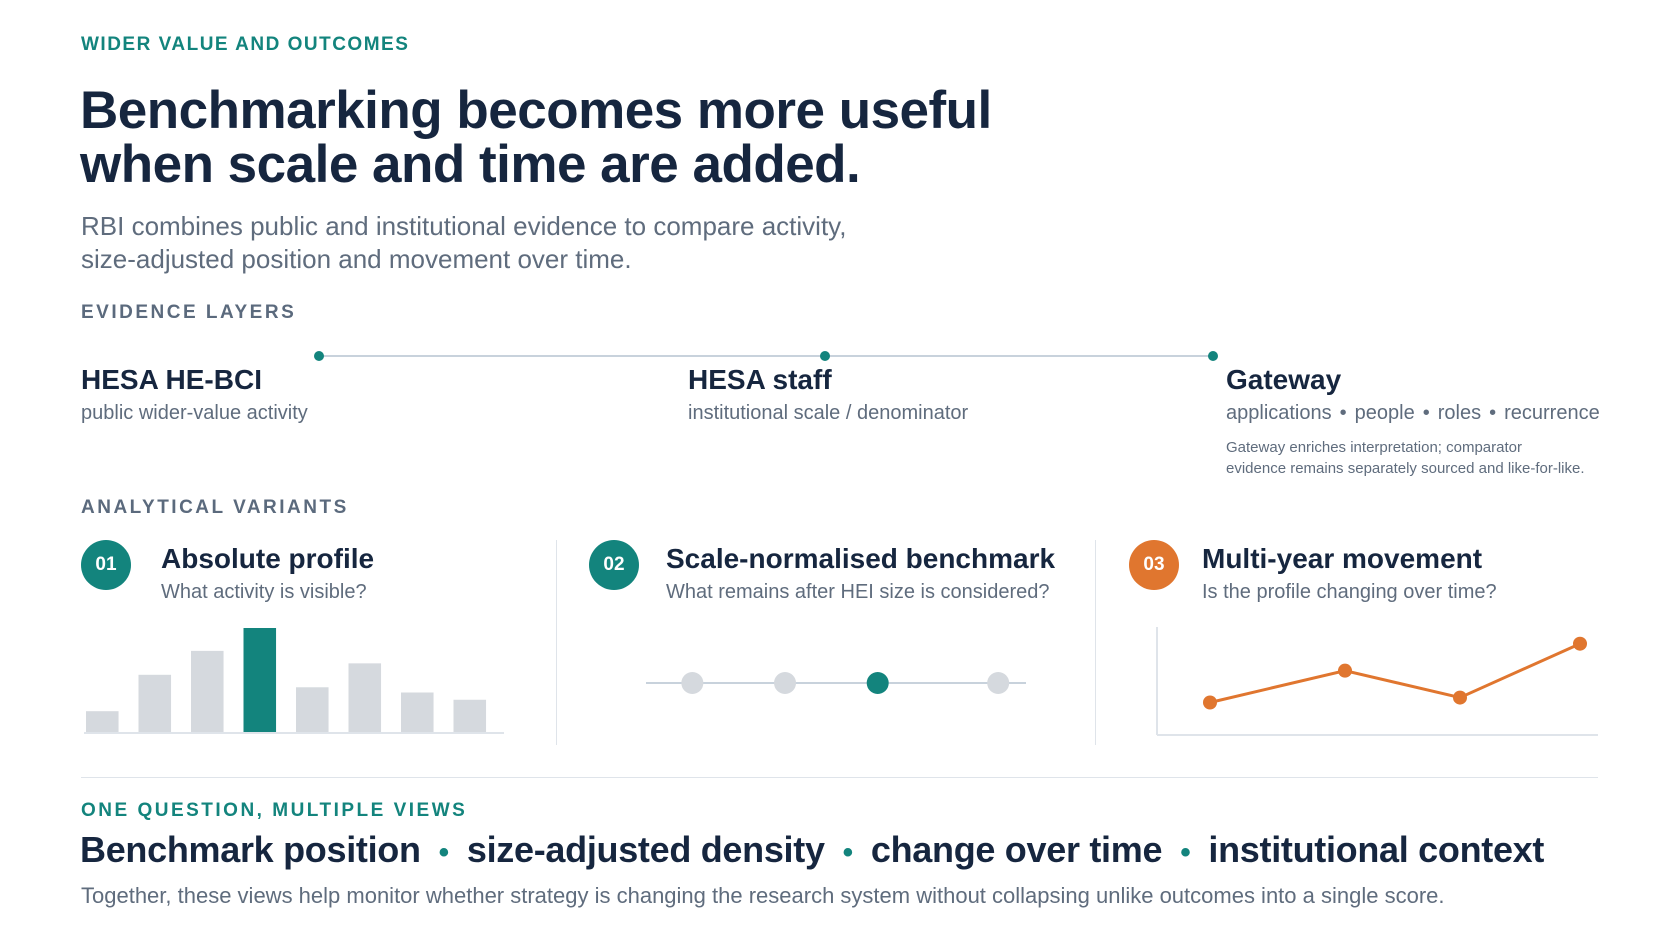  What do you see at coordinates (760, 379) in the screenshot?
I see `layer-name: HESA staff` at bounding box center [760, 379].